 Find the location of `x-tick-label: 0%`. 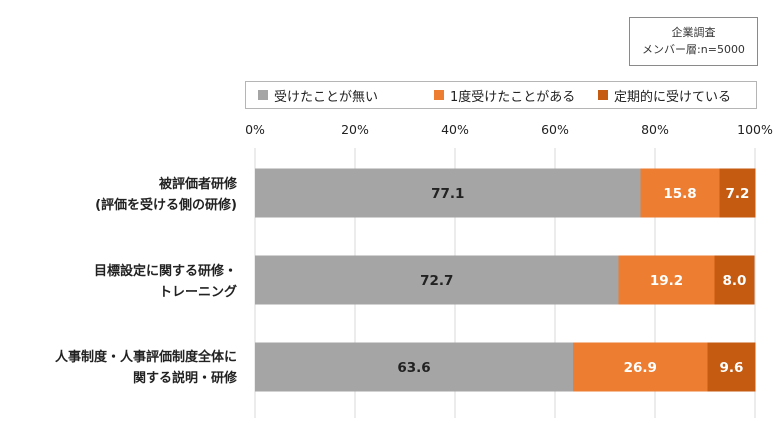

x-tick-label: 0% is located at coordinates (255, 129).